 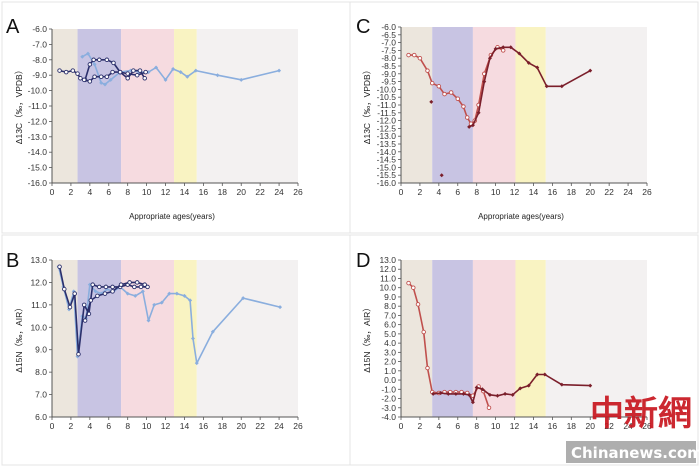 I want to click on x-tick-label-b: 0, so click(x=52, y=426).